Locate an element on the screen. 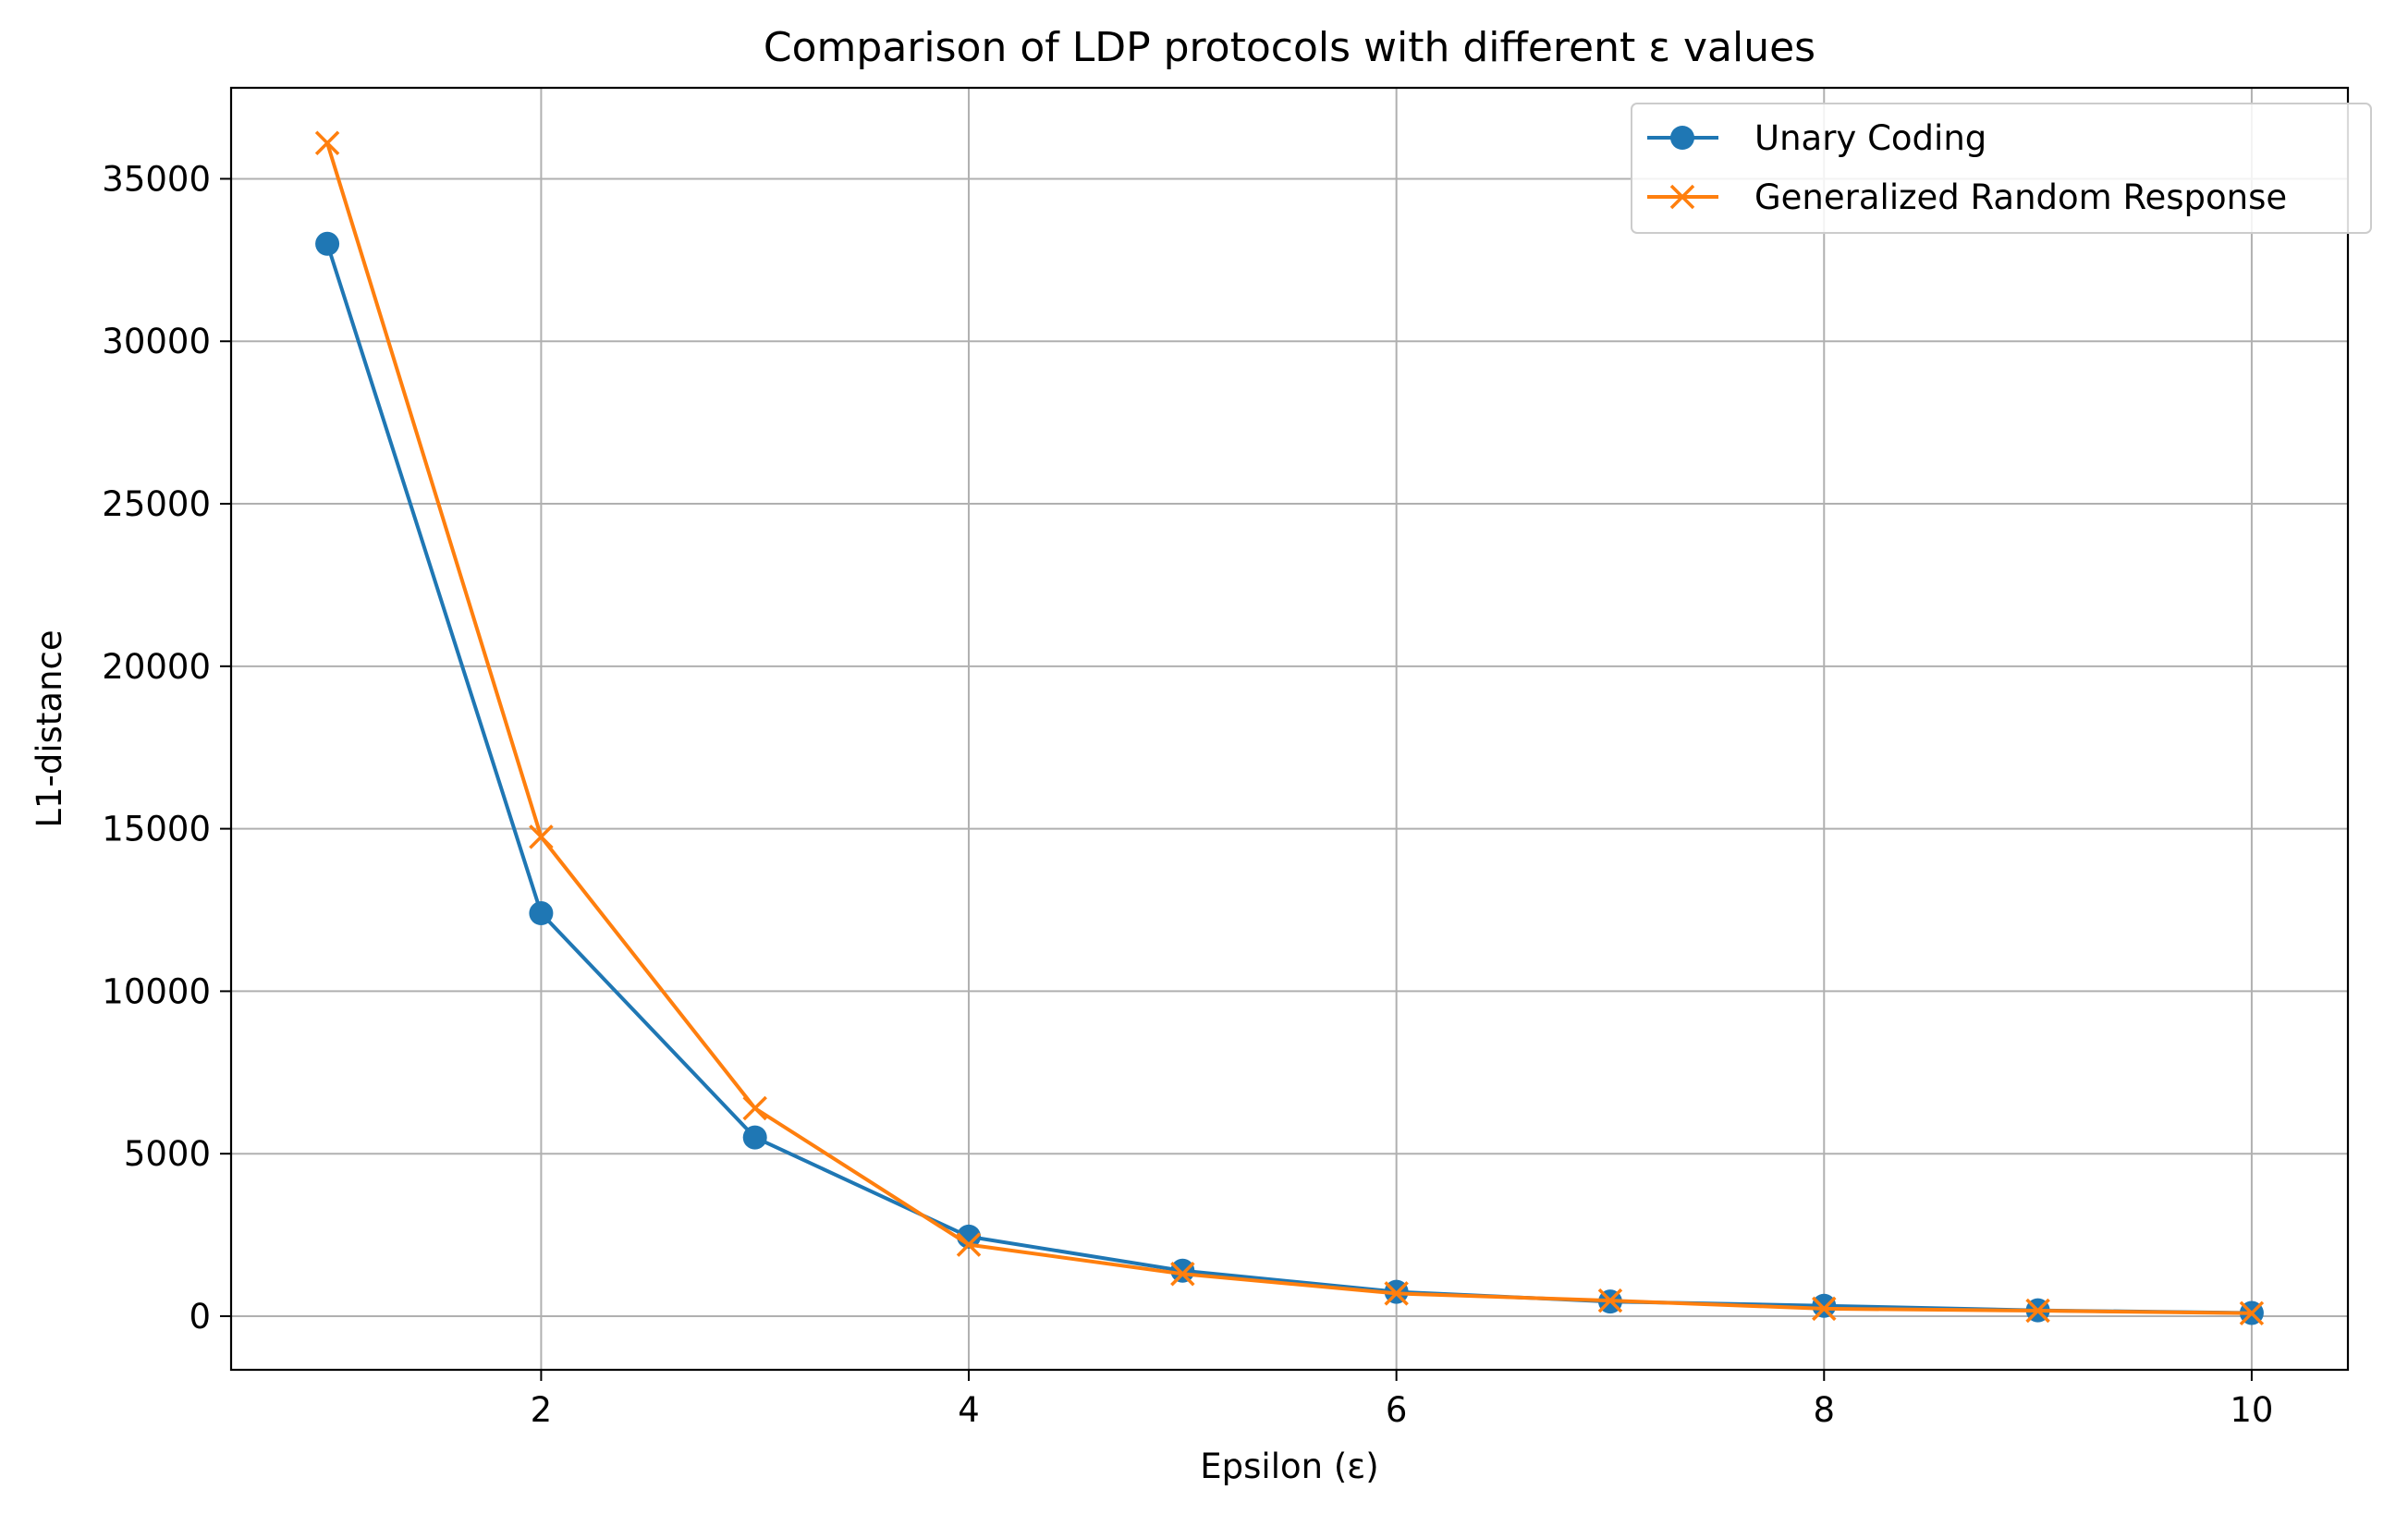 The width and height of the screenshot is (2408, 1514). y-tick-label: 30000 is located at coordinates (156, 341).